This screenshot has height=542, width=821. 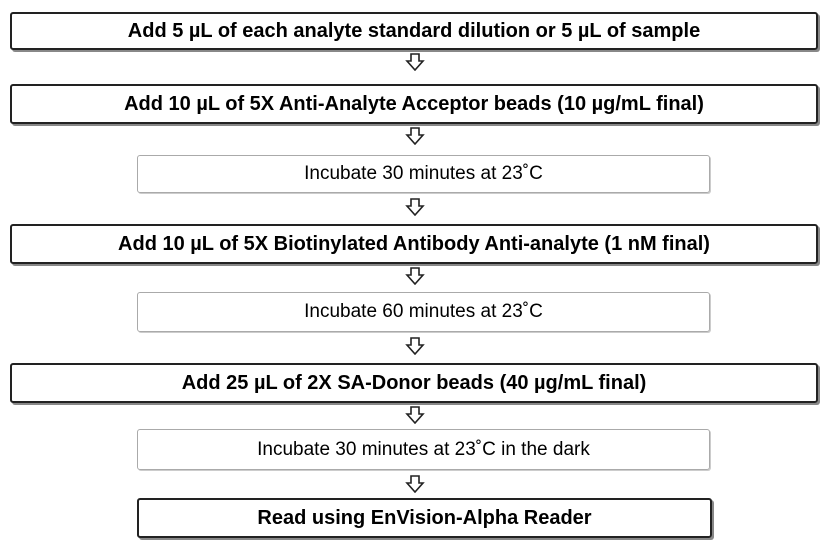 What do you see at coordinates (423, 174) in the screenshot?
I see `incubation-box: Incubate 30 minutes at 23˚C` at bounding box center [423, 174].